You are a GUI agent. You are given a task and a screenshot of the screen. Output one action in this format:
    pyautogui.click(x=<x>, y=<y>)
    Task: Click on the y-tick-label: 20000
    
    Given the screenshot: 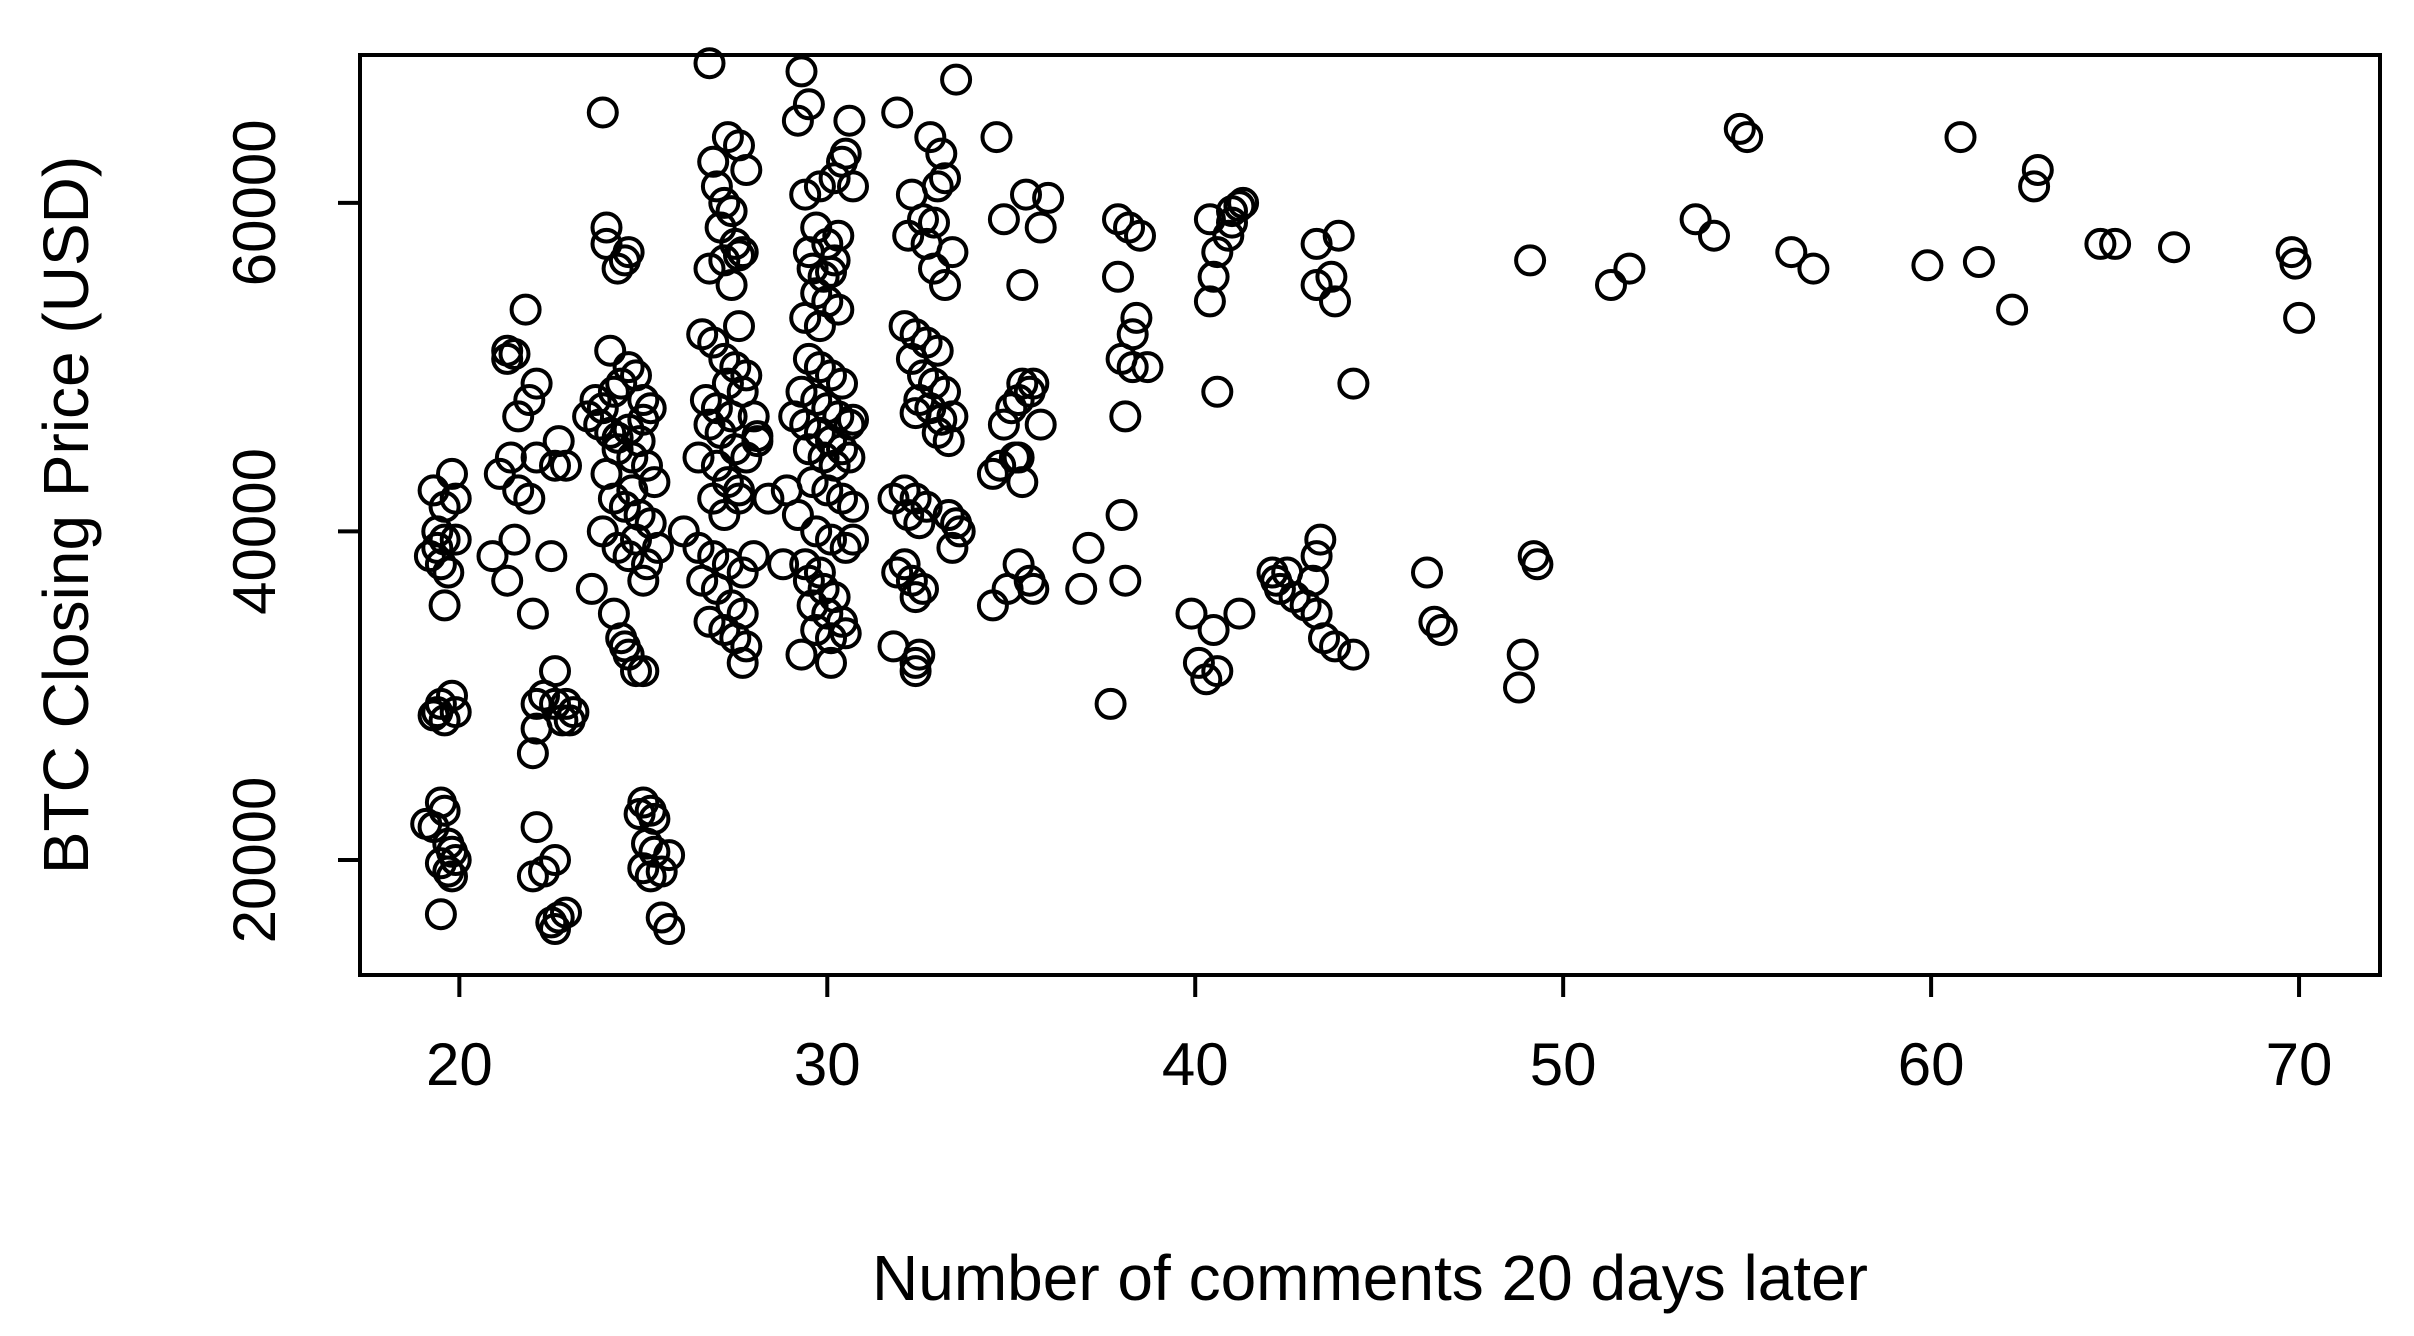 What is the action you would take?
    pyautogui.click(x=254, y=860)
    